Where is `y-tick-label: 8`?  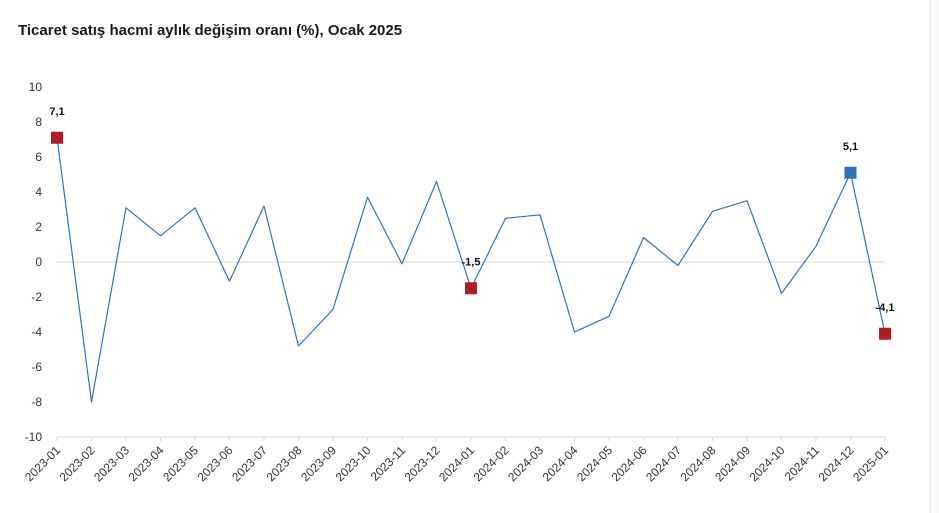
y-tick-label: 8 is located at coordinates (38, 122).